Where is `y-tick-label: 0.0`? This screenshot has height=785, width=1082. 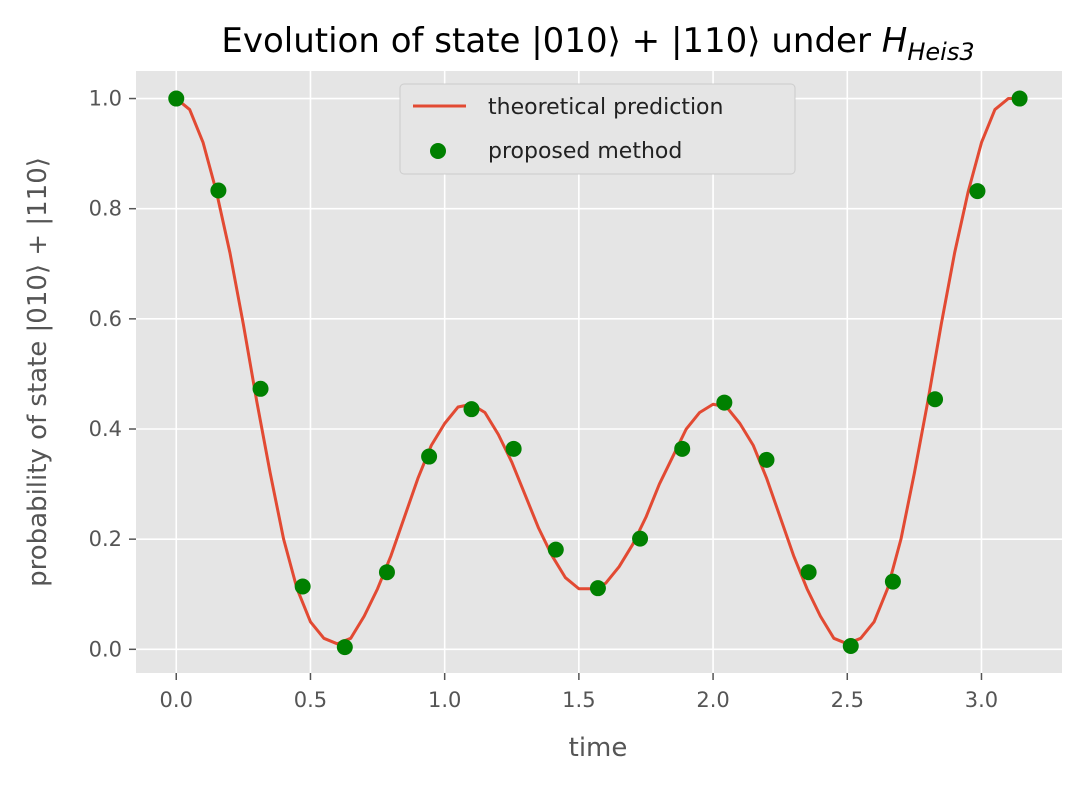 y-tick-label: 0.0 is located at coordinates (105, 649).